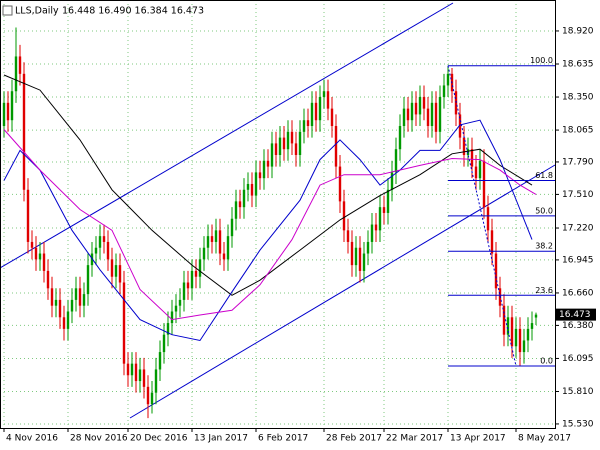  I want to click on x-tick-label: 6 Feb 2017, so click(283, 439).